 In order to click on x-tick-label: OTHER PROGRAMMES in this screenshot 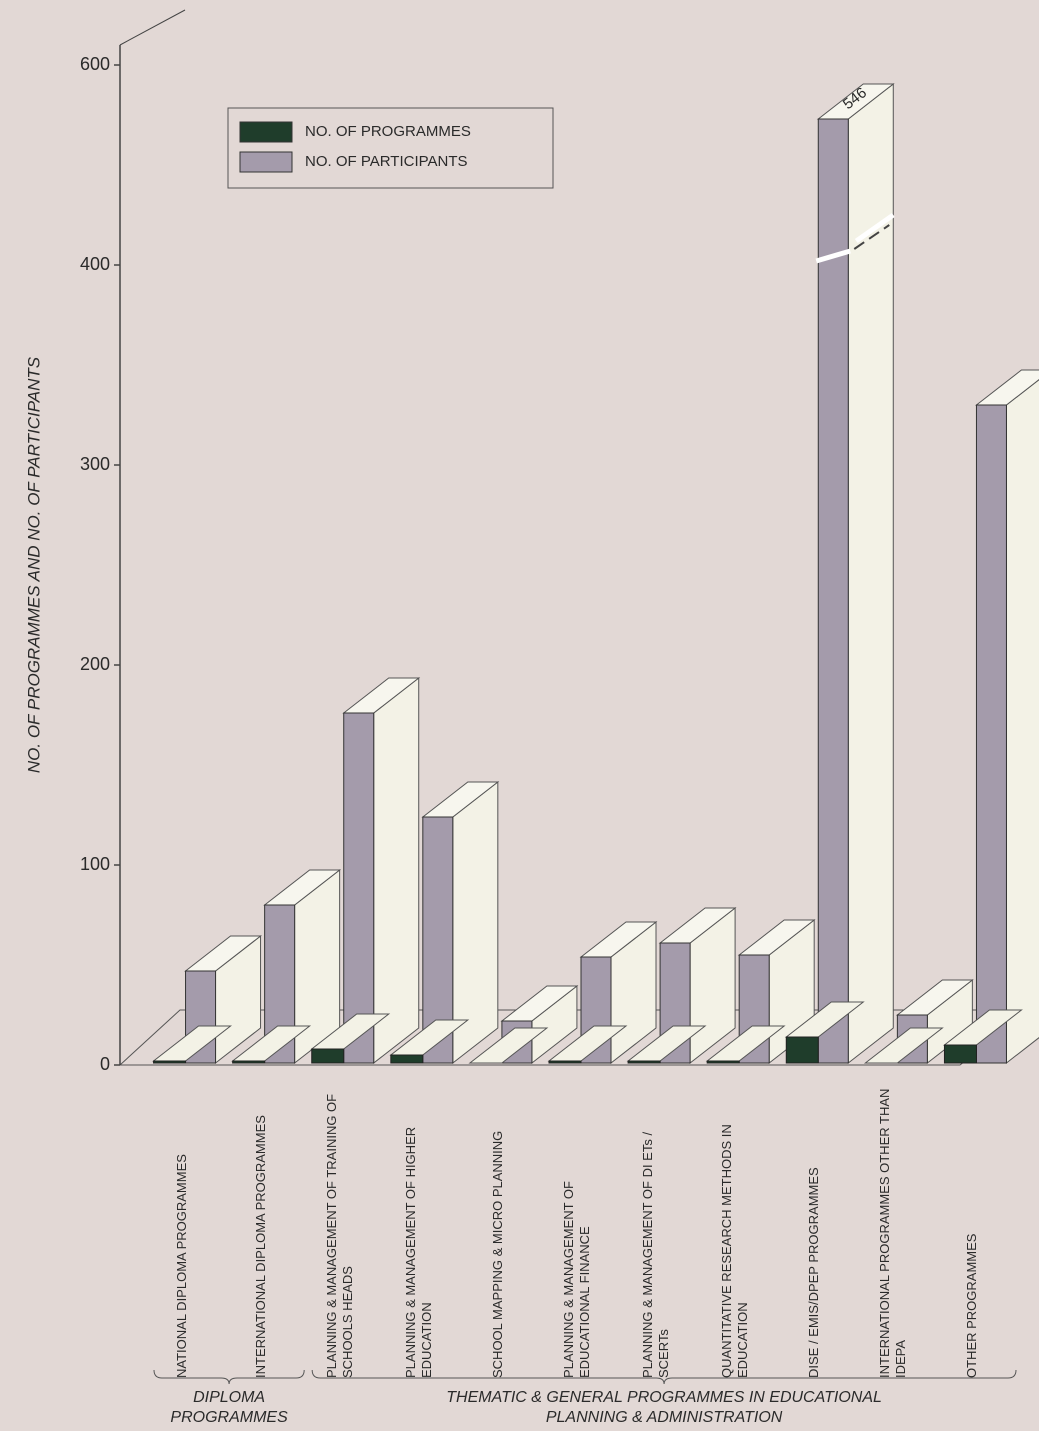, I will do `click(972, 1305)`.